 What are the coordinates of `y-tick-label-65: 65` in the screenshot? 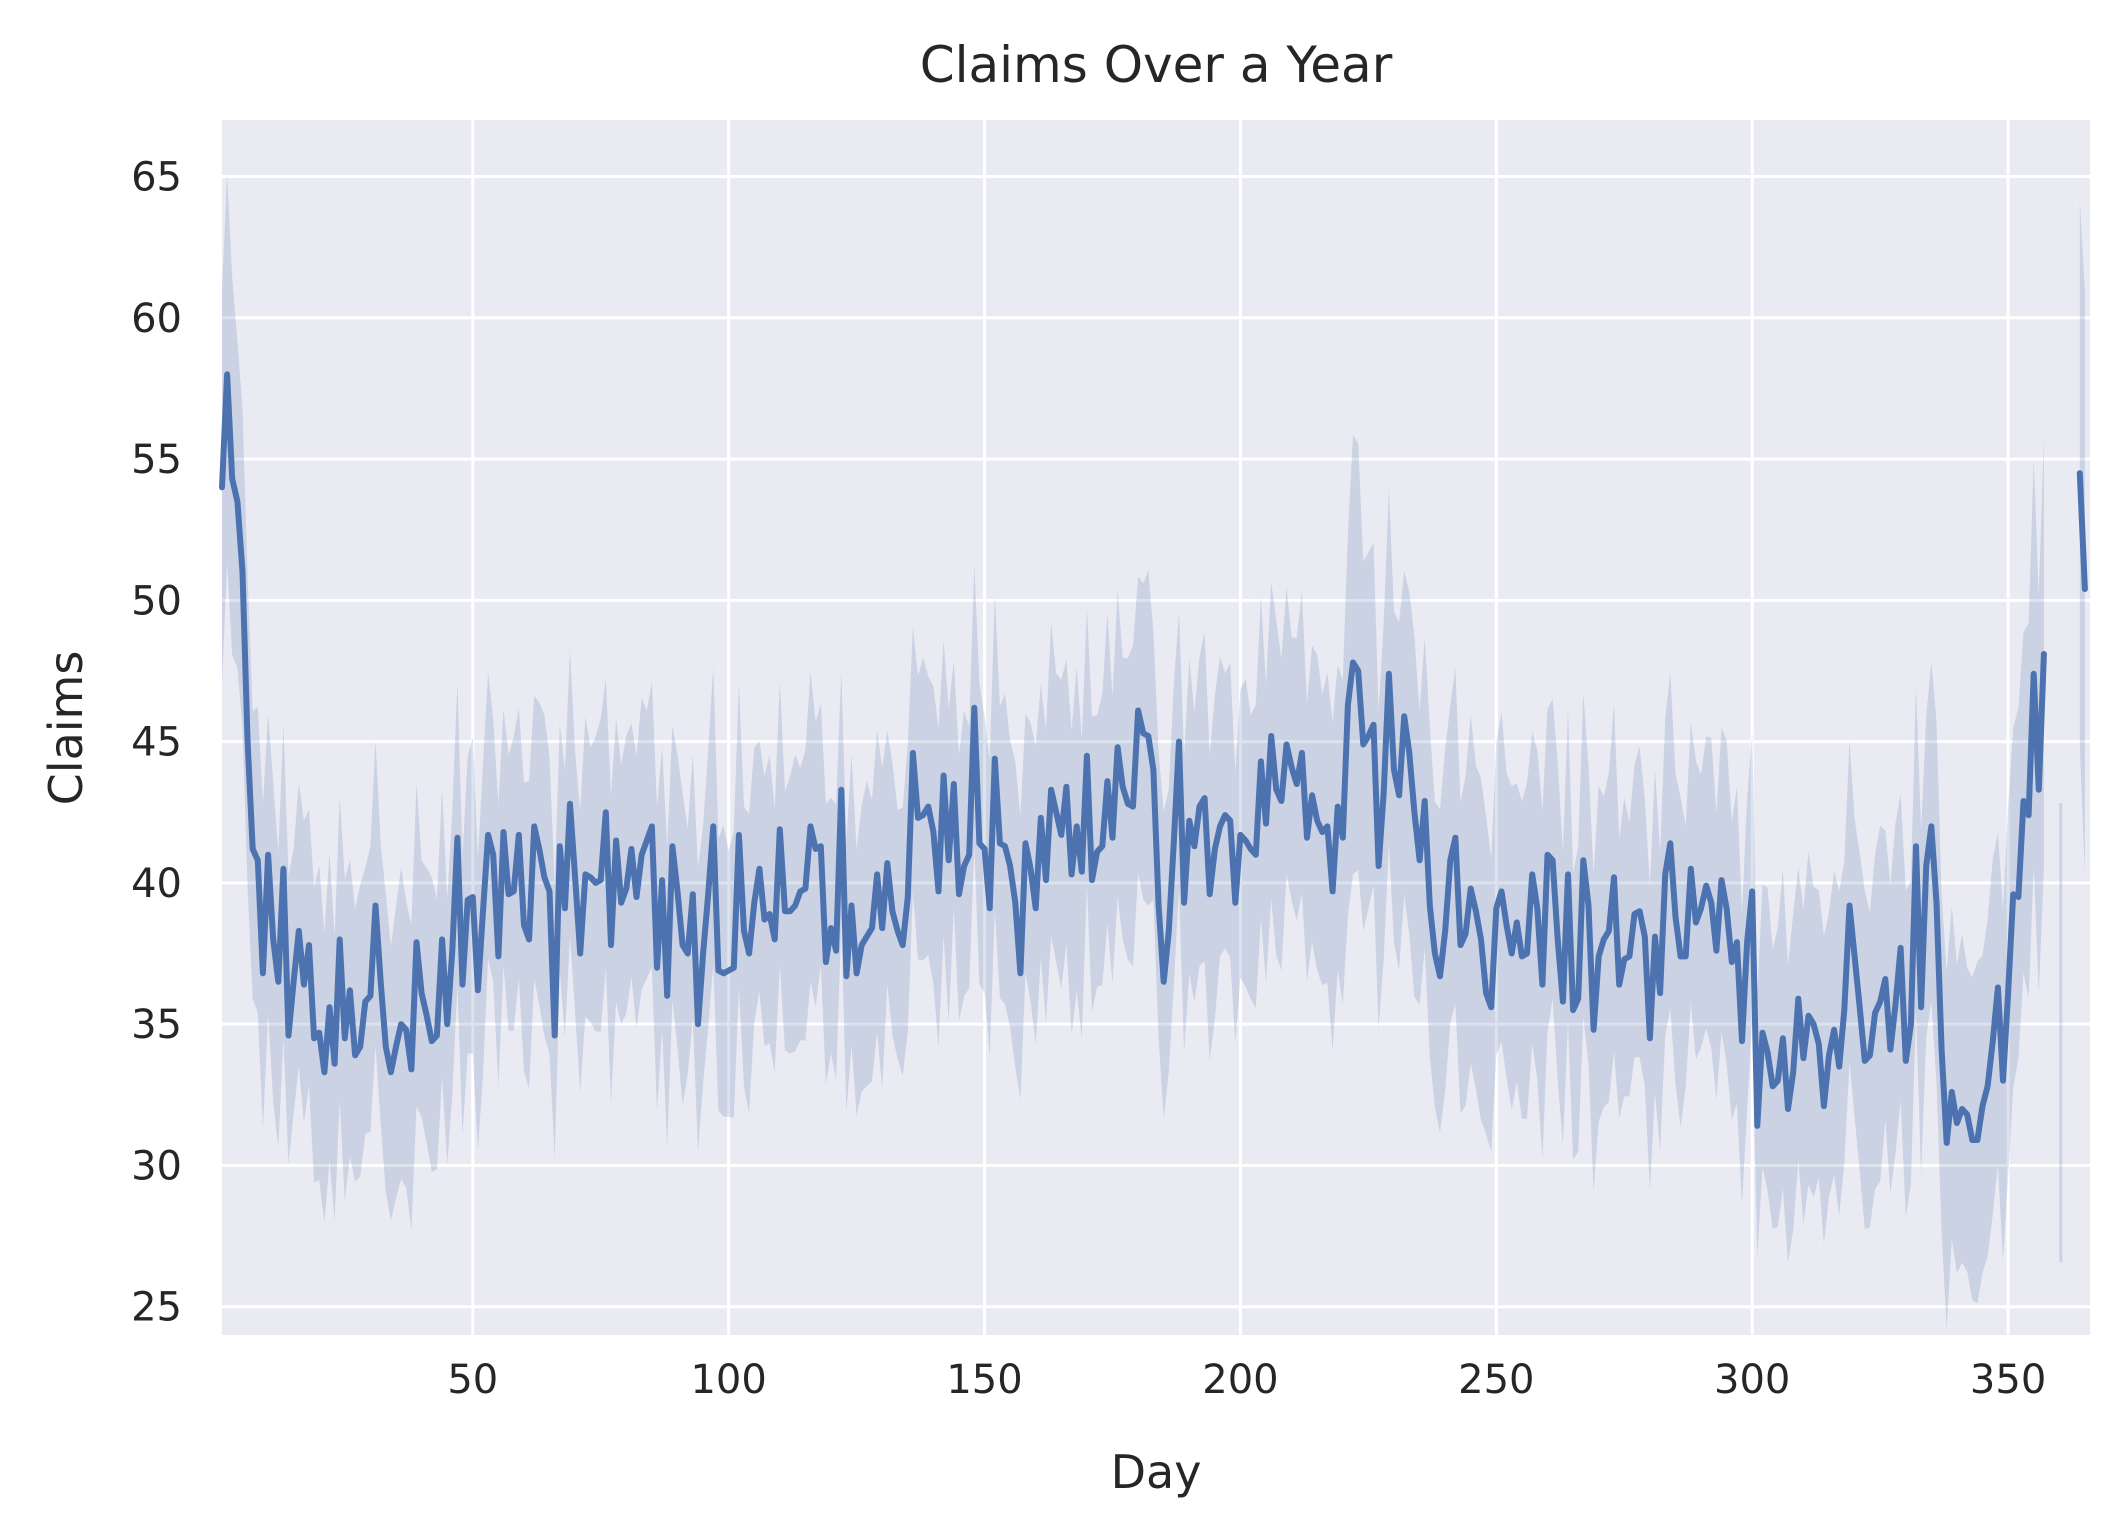 It's located at (156, 178).